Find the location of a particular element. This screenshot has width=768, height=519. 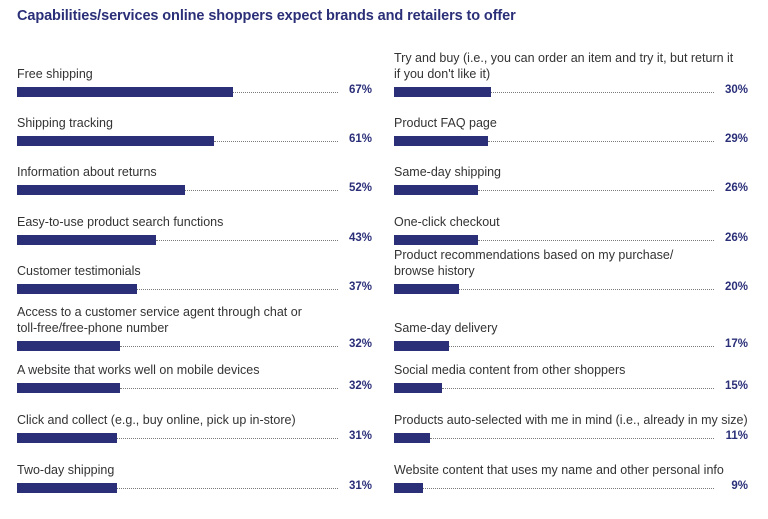

bar-row: 43% is located at coordinates (194, 239).